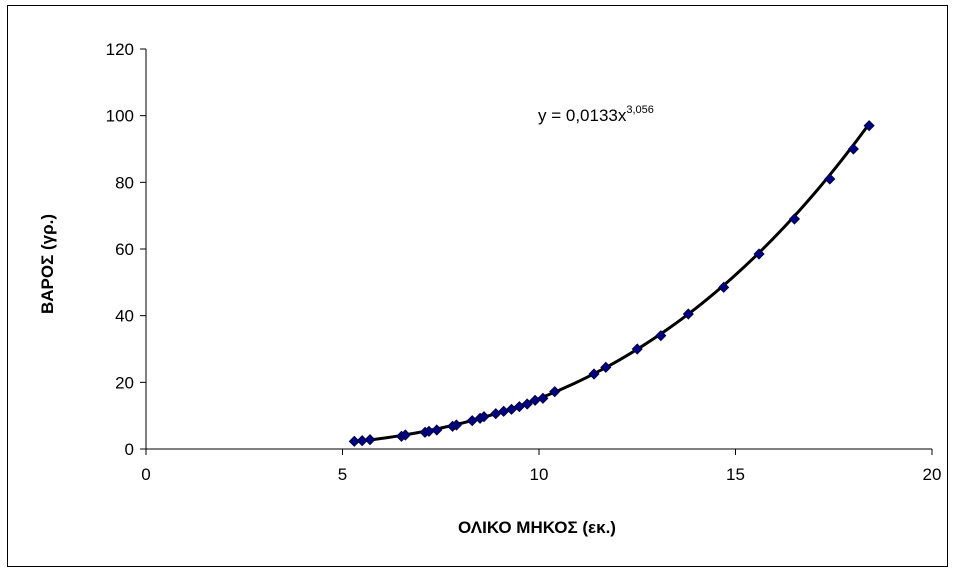 This screenshot has height=575, width=957. Describe the element at coordinates (47, 264) in the screenshot. I see `y-axis-label: ΒΑΡΟΣ (γρ.)` at that location.